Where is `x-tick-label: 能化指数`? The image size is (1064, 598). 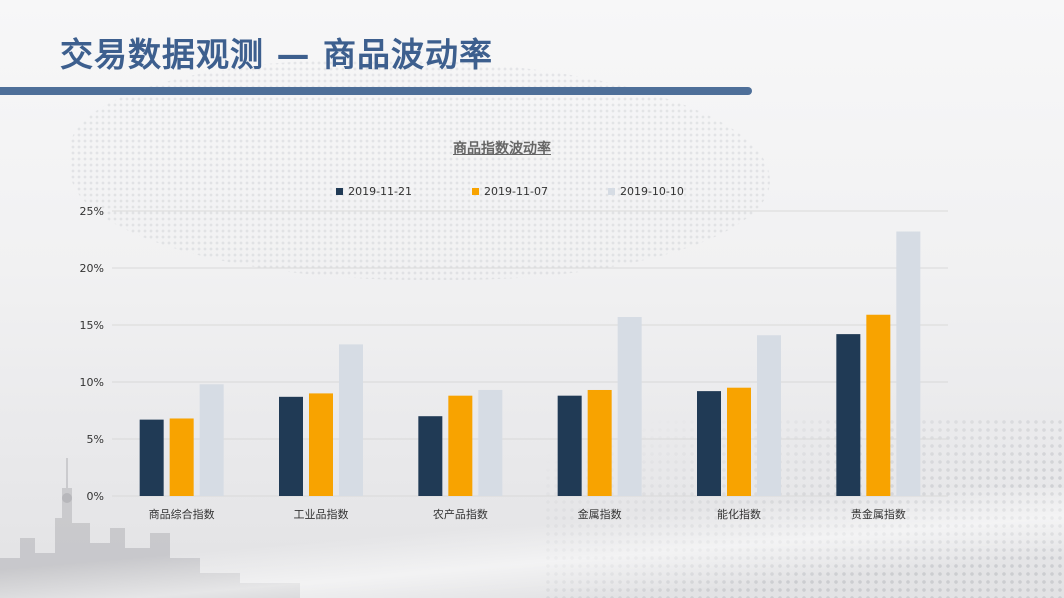 x-tick-label: 能化指数 is located at coordinates (739, 514).